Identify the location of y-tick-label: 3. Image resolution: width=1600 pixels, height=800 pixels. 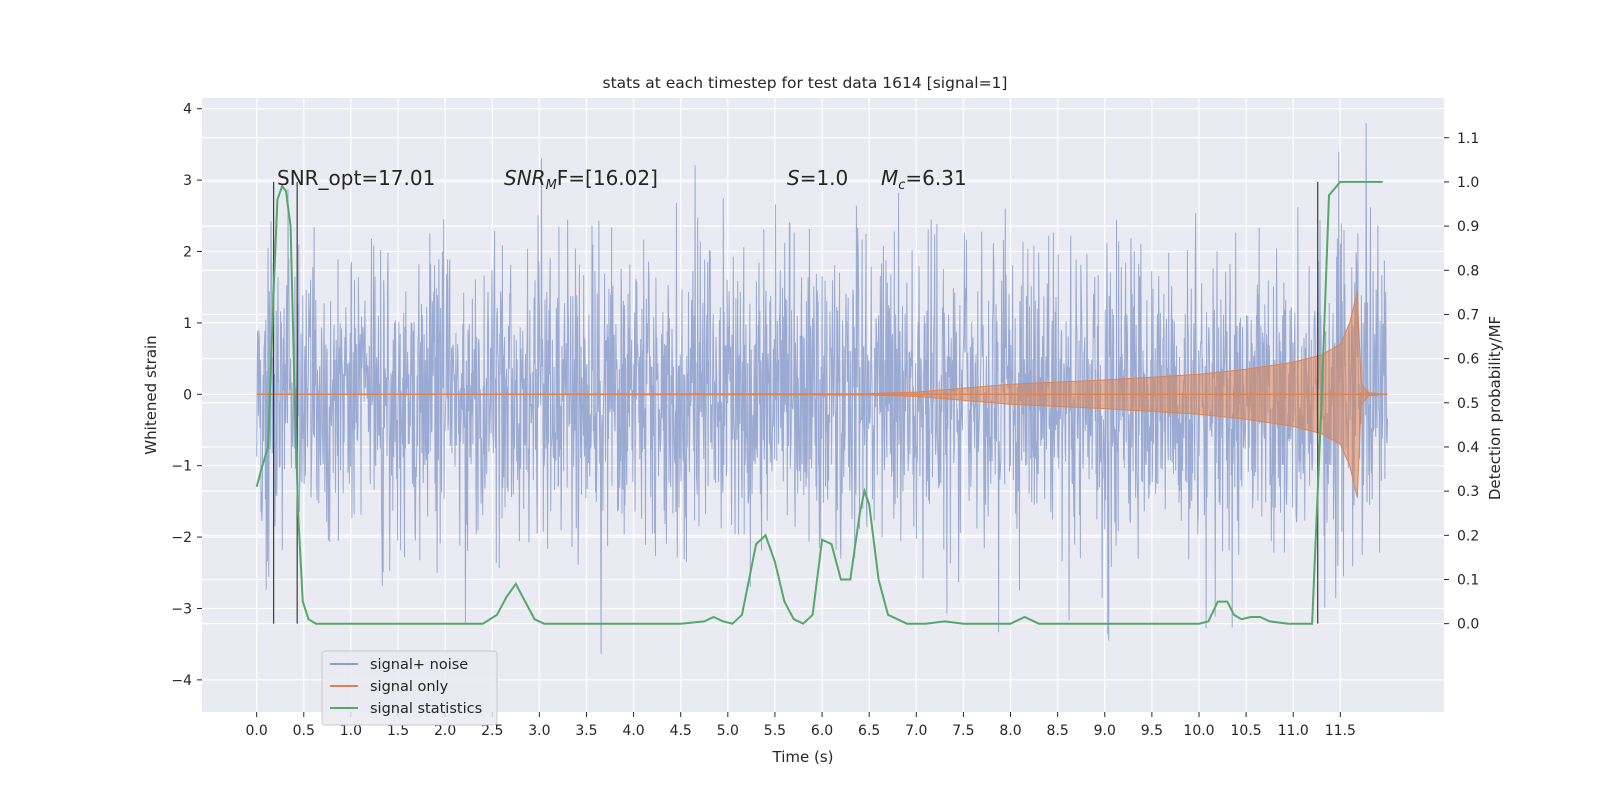
(187, 181).